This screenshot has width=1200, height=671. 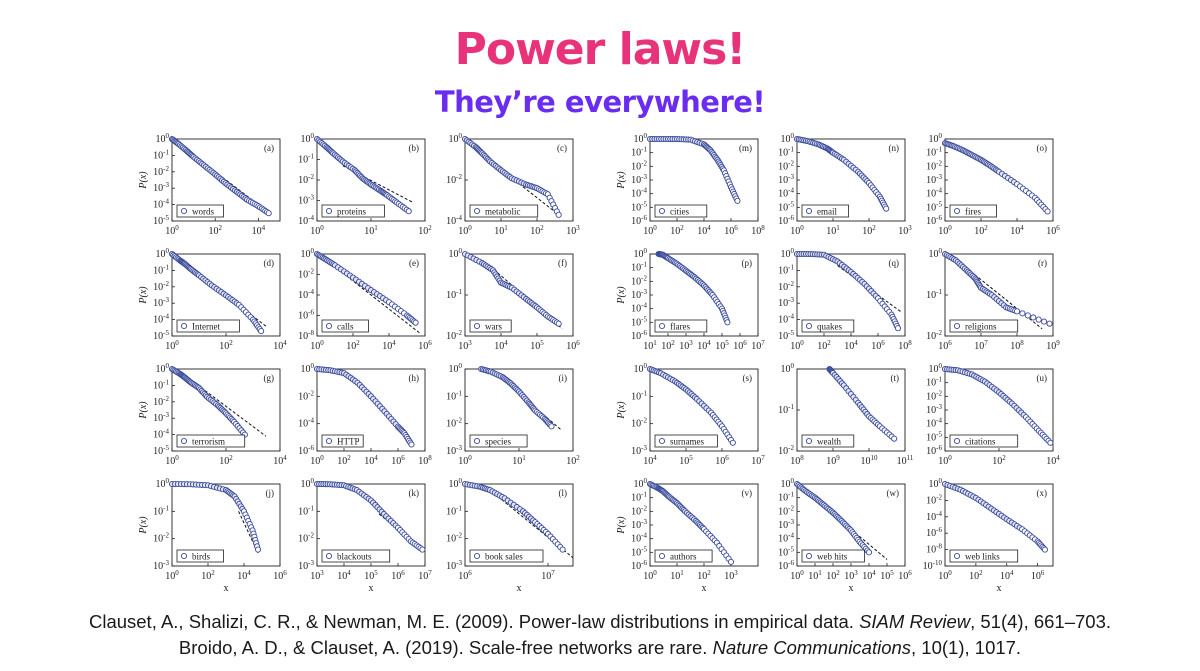 I want to click on legend-label: birds, so click(x=201, y=557).